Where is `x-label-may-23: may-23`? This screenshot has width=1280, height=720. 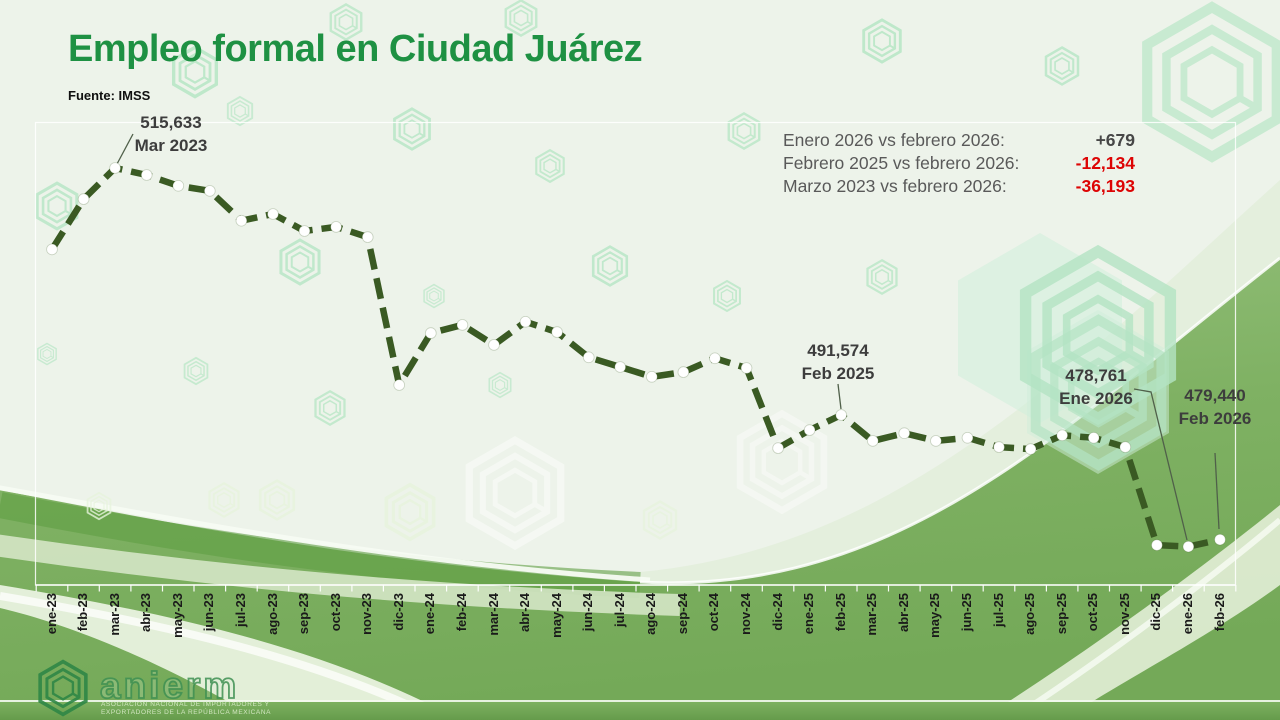 x-label-may-23: may-23 is located at coordinates (177, 615).